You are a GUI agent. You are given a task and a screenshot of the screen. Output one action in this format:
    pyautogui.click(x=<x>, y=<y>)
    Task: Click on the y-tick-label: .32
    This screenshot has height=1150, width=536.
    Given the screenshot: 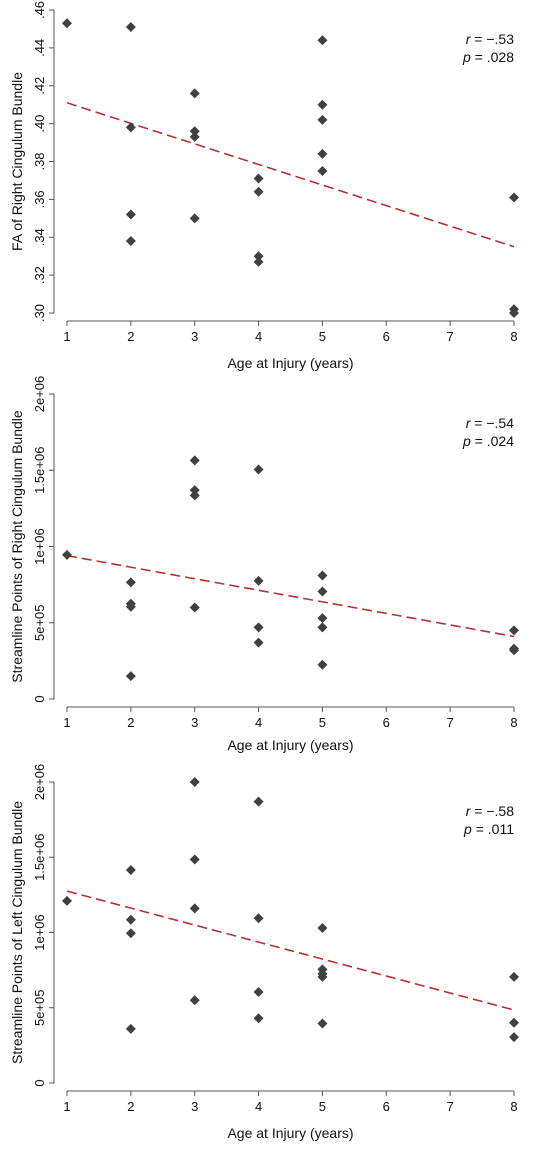 What is the action you would take?
    pyautogui.click(x=39, y=275)
    